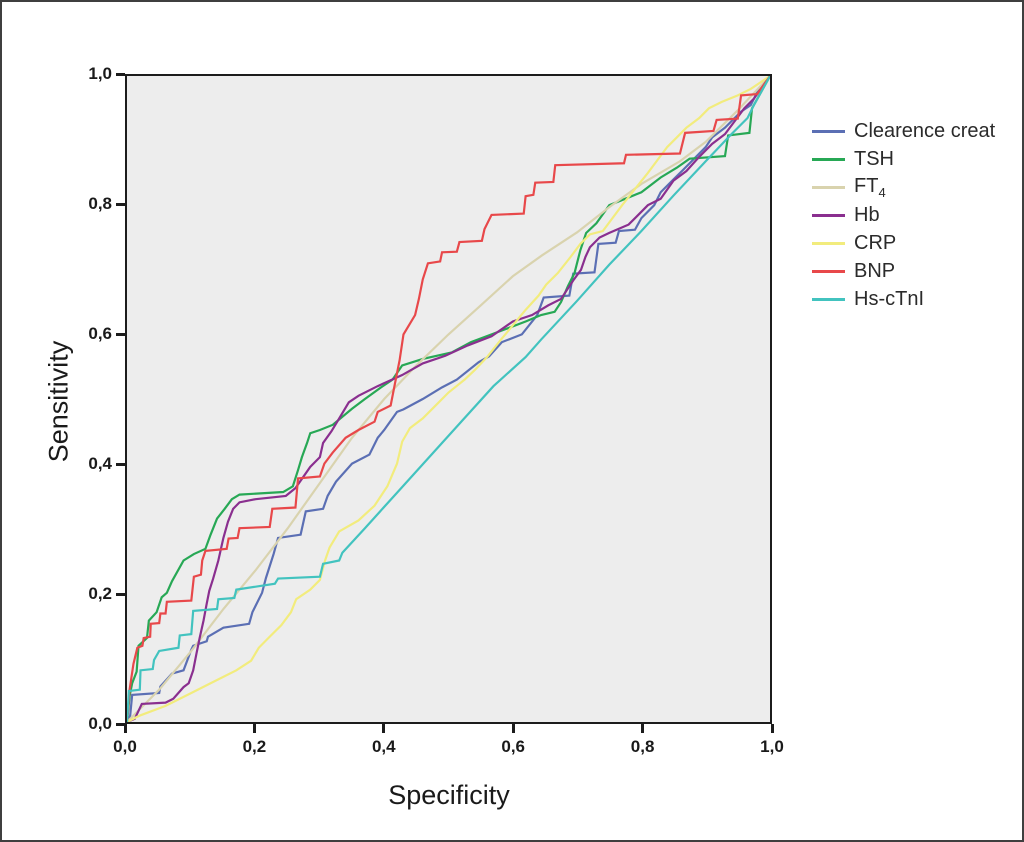 The height and width of the screenshot is (842, 1024). Describe the element at coordinates (772, 746) in the screenshot. I see `x-tick-label: 1,0` at that location.